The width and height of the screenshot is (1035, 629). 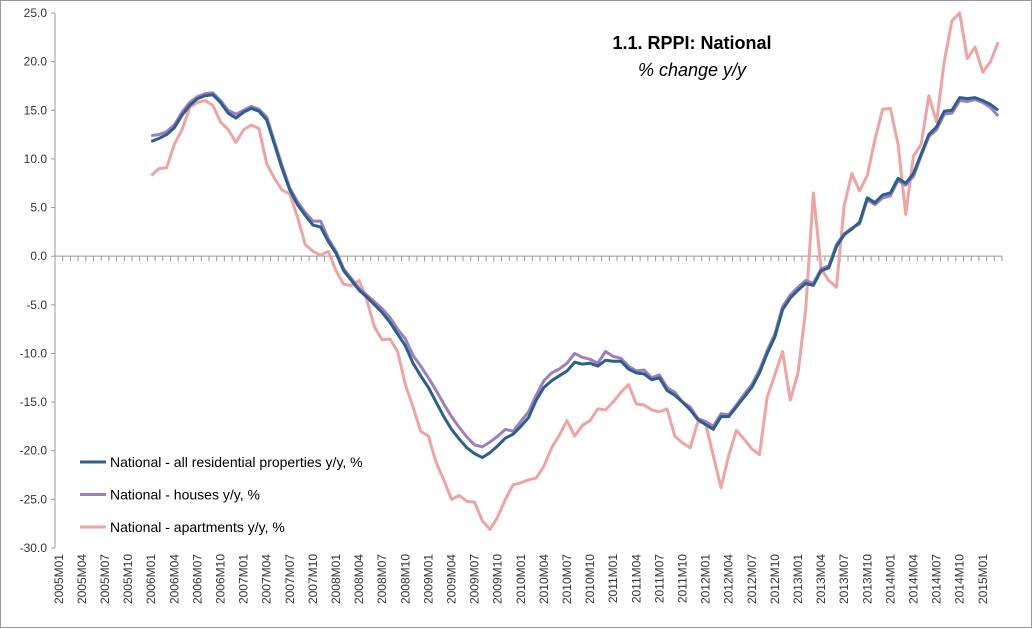 What do you see at coordinates (174, 579) in the screenshot?
I see `x-tick-label: 2006M04` at bounding box center [174, 579].